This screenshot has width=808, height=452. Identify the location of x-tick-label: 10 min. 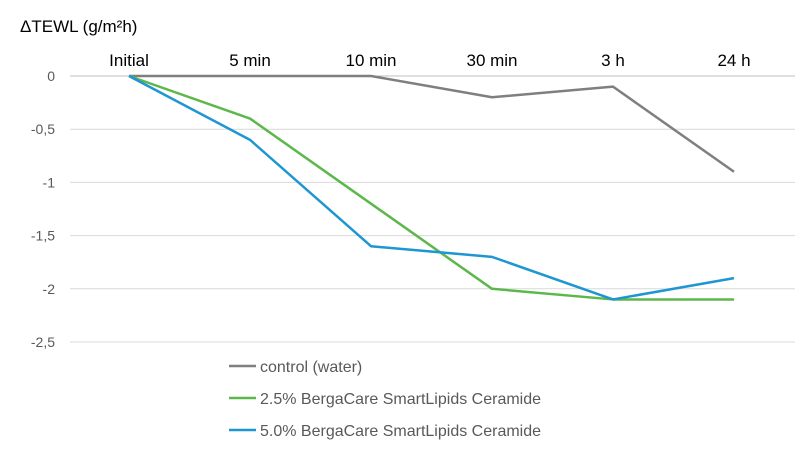
(370, 60).